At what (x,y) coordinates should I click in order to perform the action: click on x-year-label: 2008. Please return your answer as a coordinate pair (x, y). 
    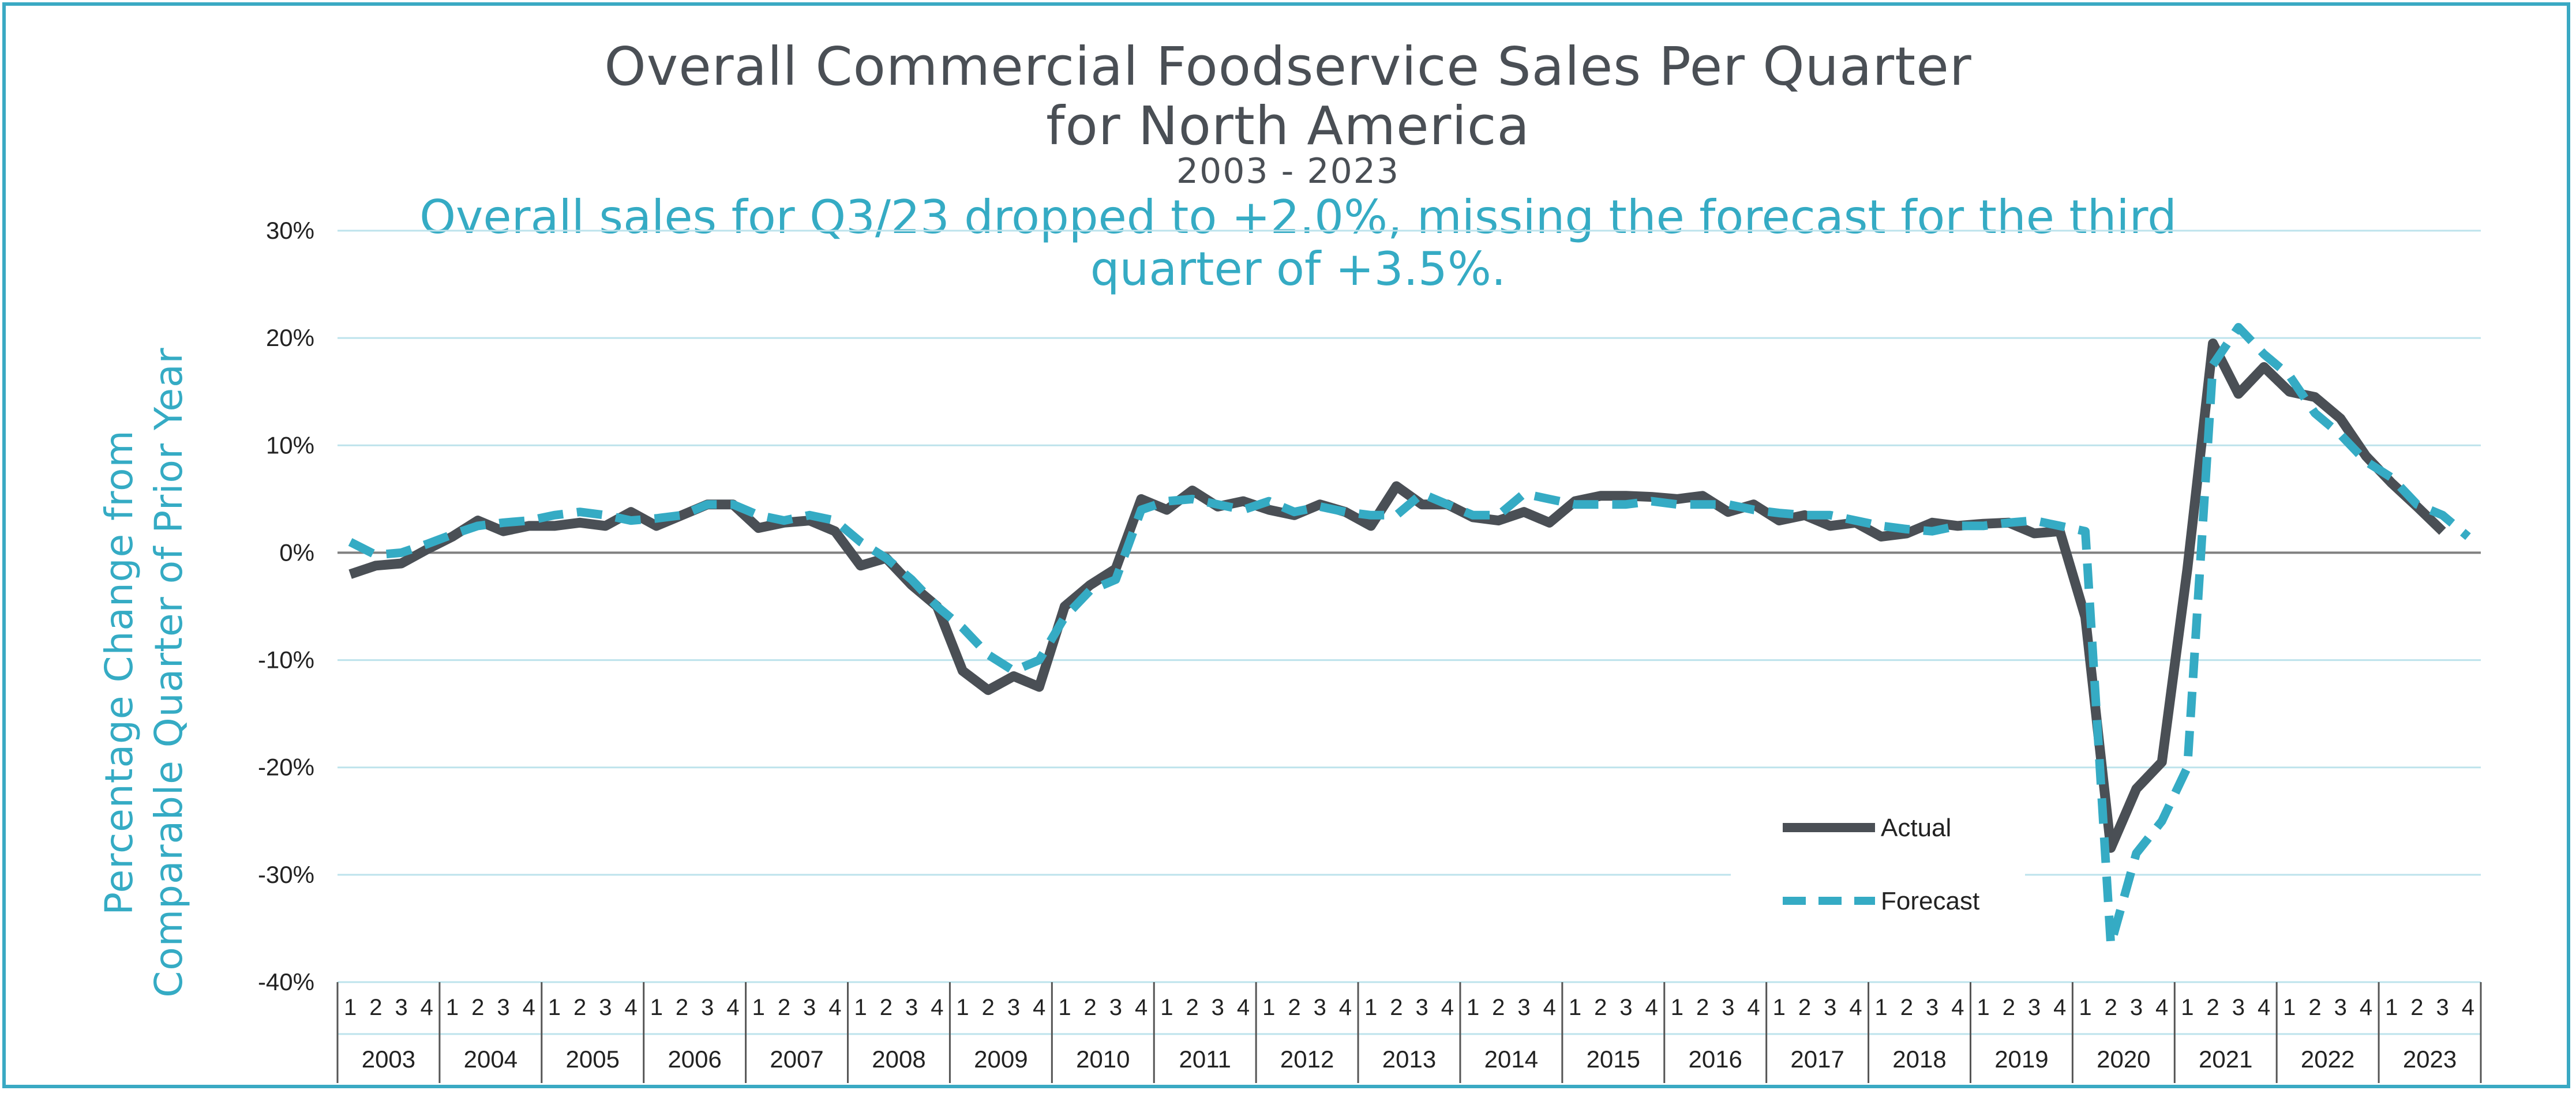
    Looking at the image, I should click on (898, 1059).